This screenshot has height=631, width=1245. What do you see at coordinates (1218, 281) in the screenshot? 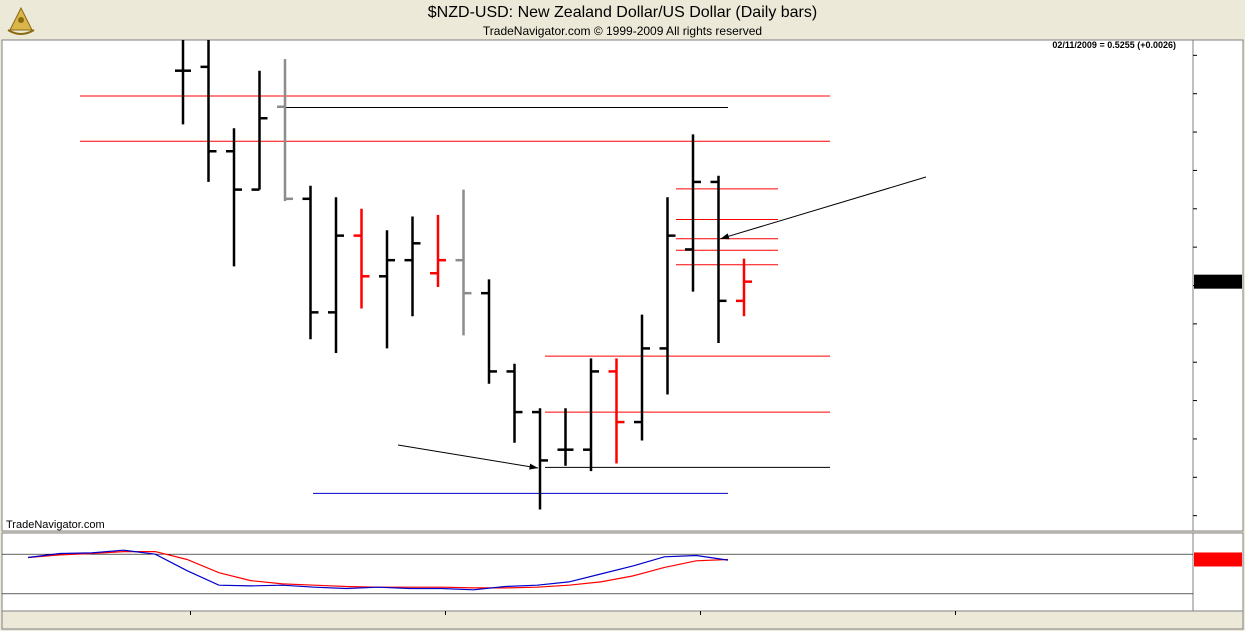
I see `last-price-badge` at bounding box center [1218, 281].